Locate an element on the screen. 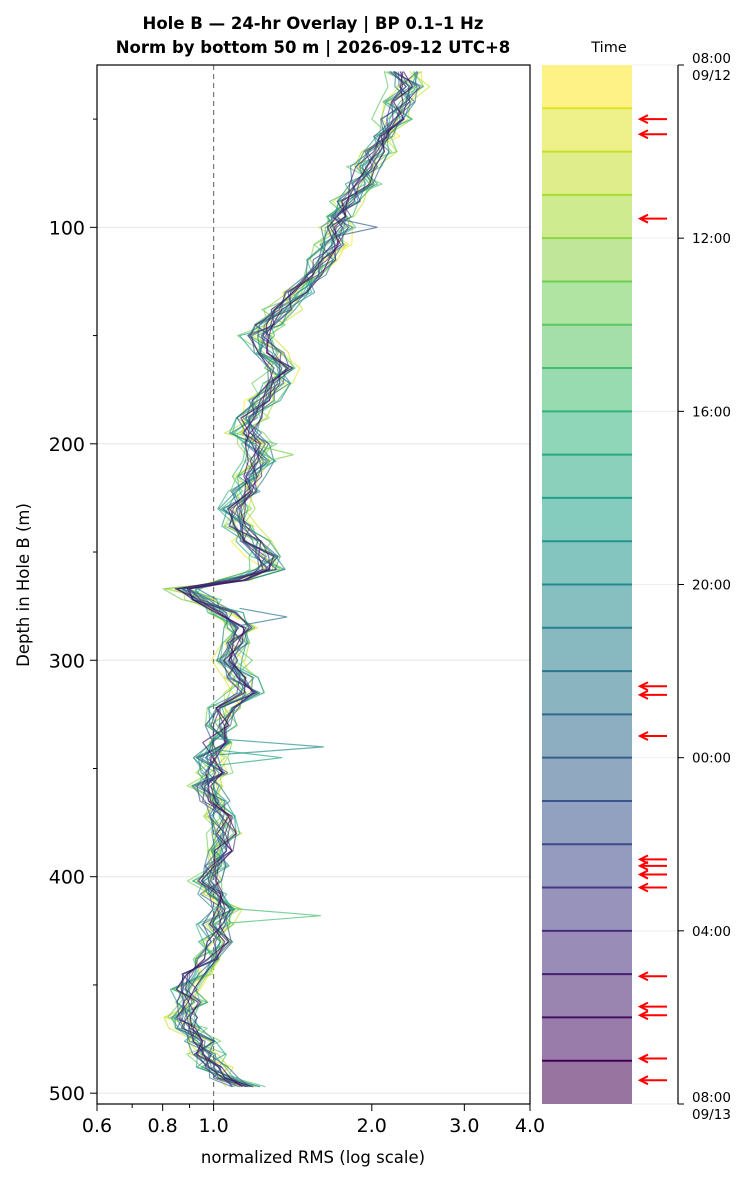  chart-title-line-2: Norm by bottom 50 m | 2026-09-12 UTC+8 is located at coordinates (313, 48).